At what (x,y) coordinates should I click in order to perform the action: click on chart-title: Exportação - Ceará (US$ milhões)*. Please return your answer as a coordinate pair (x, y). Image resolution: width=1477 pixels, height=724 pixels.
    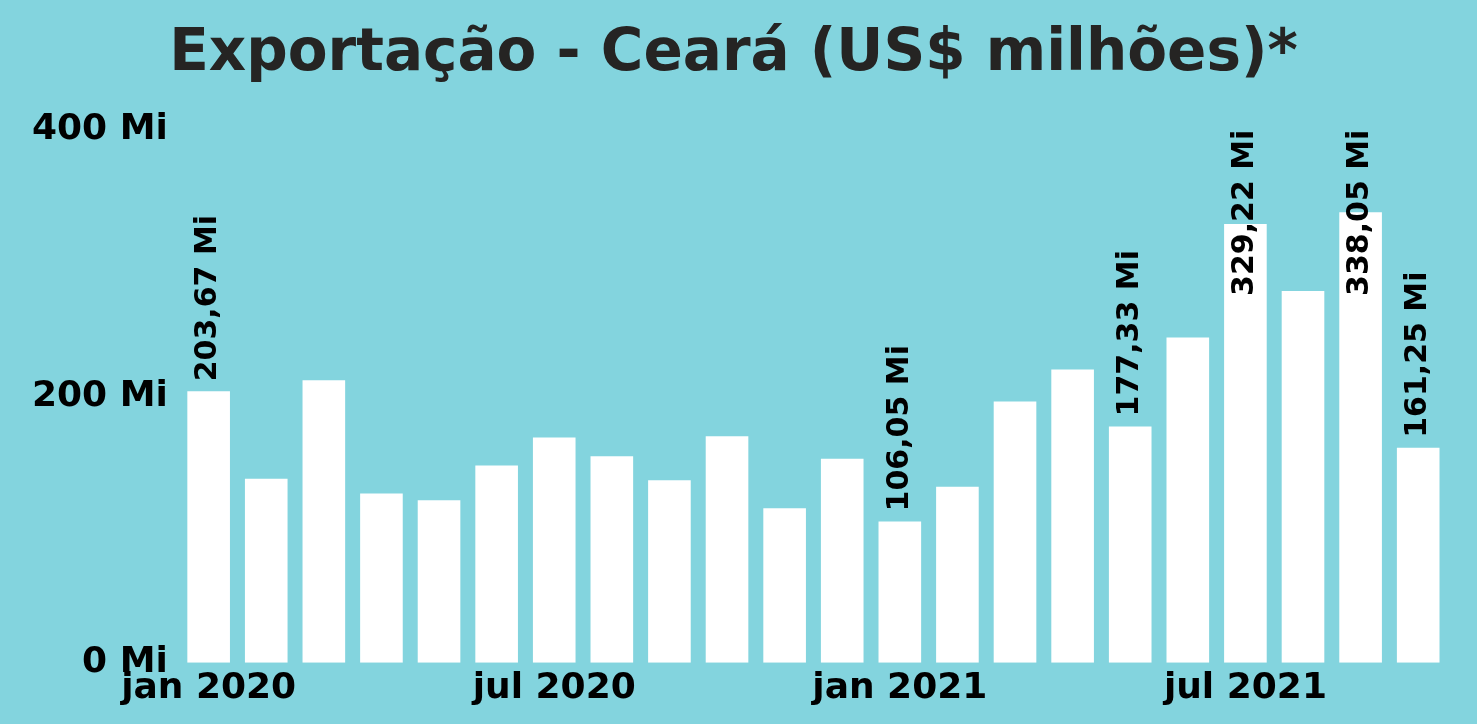
    Looking at the image, I should click on (733, 49).